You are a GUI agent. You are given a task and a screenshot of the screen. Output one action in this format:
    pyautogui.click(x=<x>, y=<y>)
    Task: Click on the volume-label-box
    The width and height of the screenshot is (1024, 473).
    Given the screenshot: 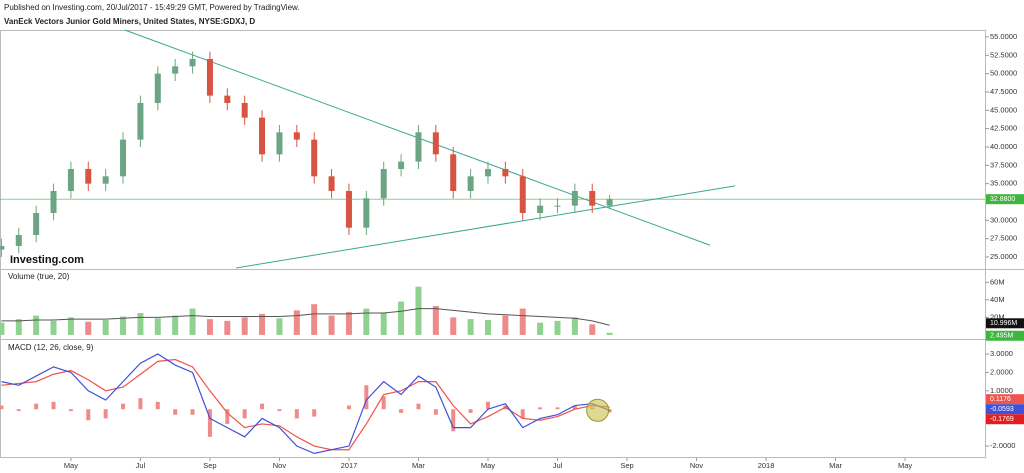 What is the action you would take?
    pyautogui.click(x=1005, y=335)
    